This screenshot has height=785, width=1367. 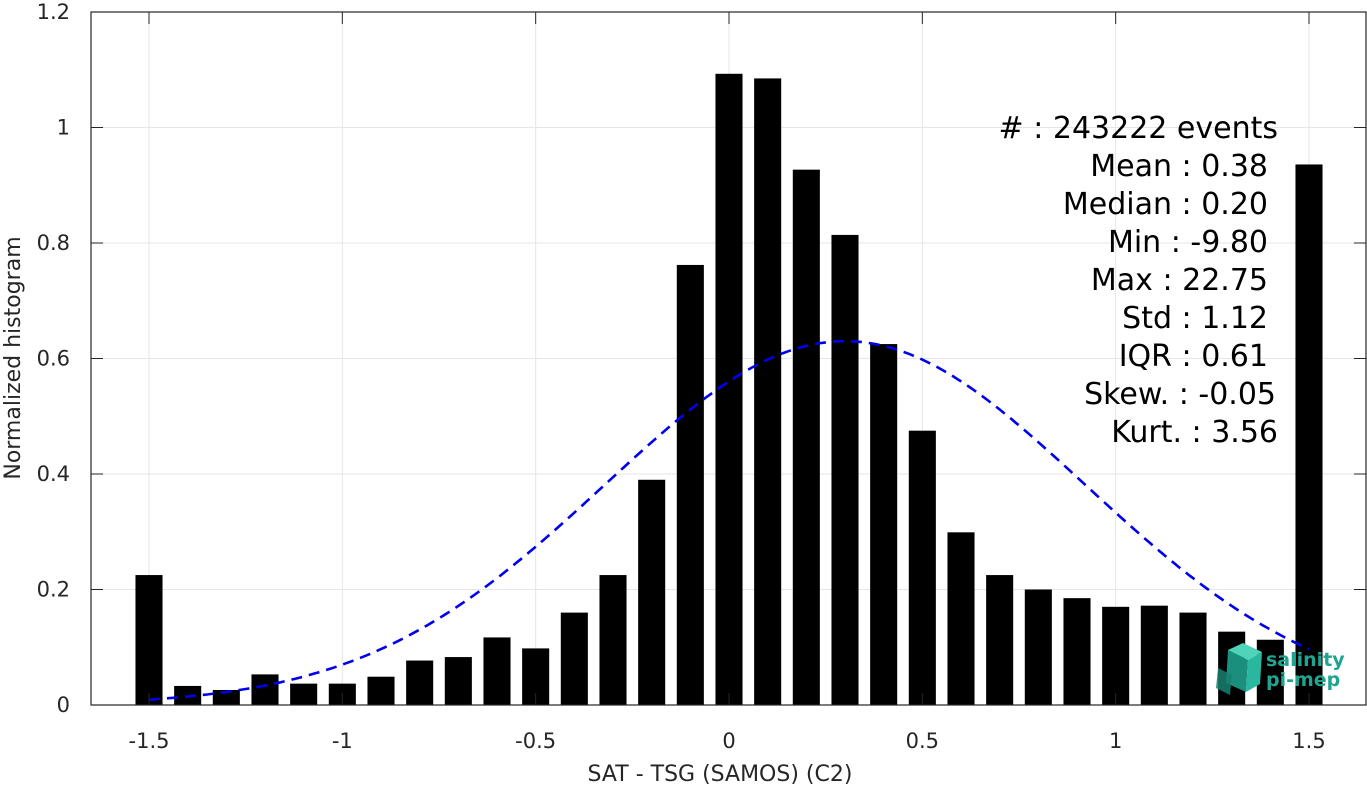 I want to click on stat-line: Min : -9.80, so click(x=1188, y=242).